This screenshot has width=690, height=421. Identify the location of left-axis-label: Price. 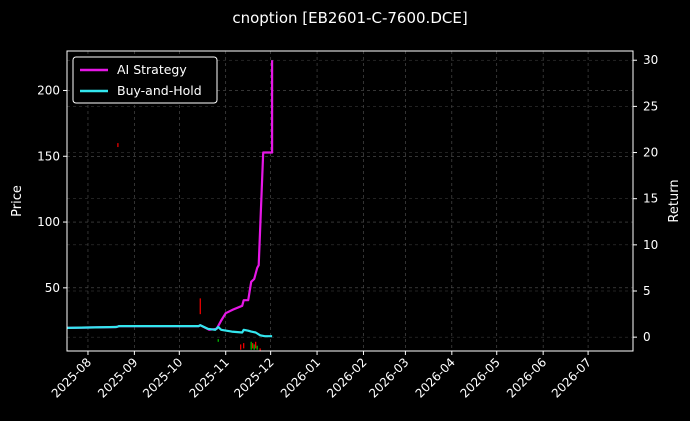
(17, 201).